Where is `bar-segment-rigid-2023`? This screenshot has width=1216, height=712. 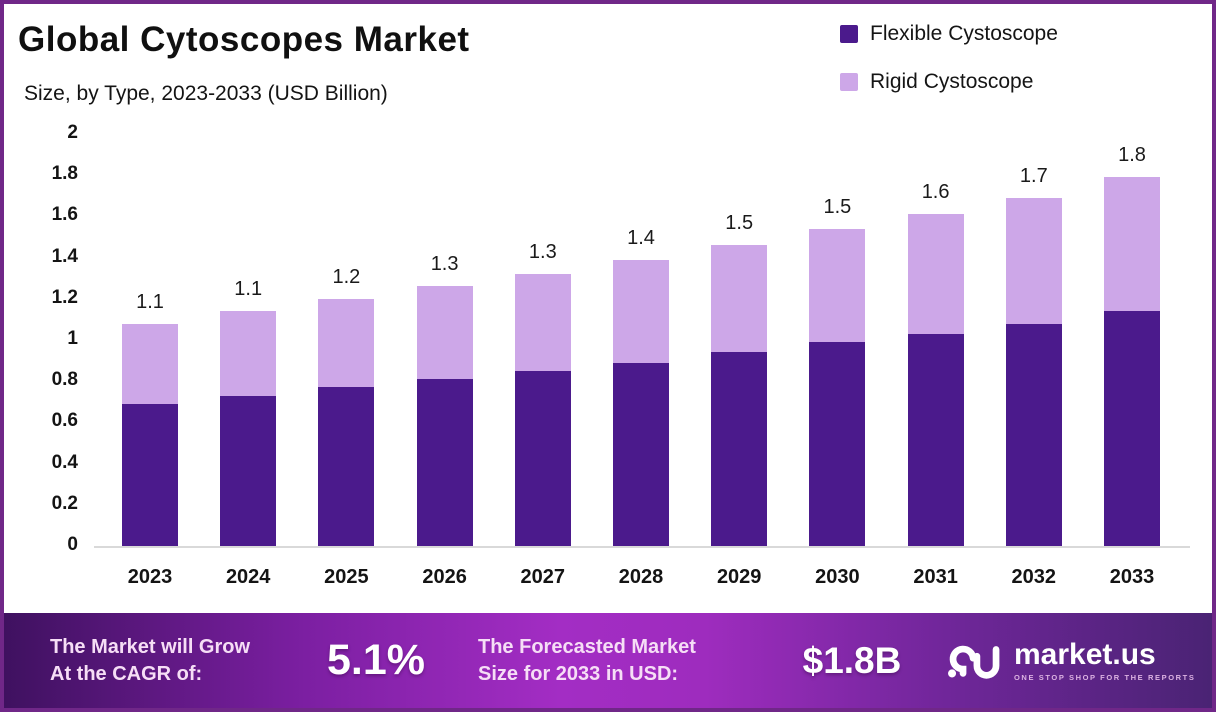
bar-segment-rigid-2023 is located at coordinates (150, 363).